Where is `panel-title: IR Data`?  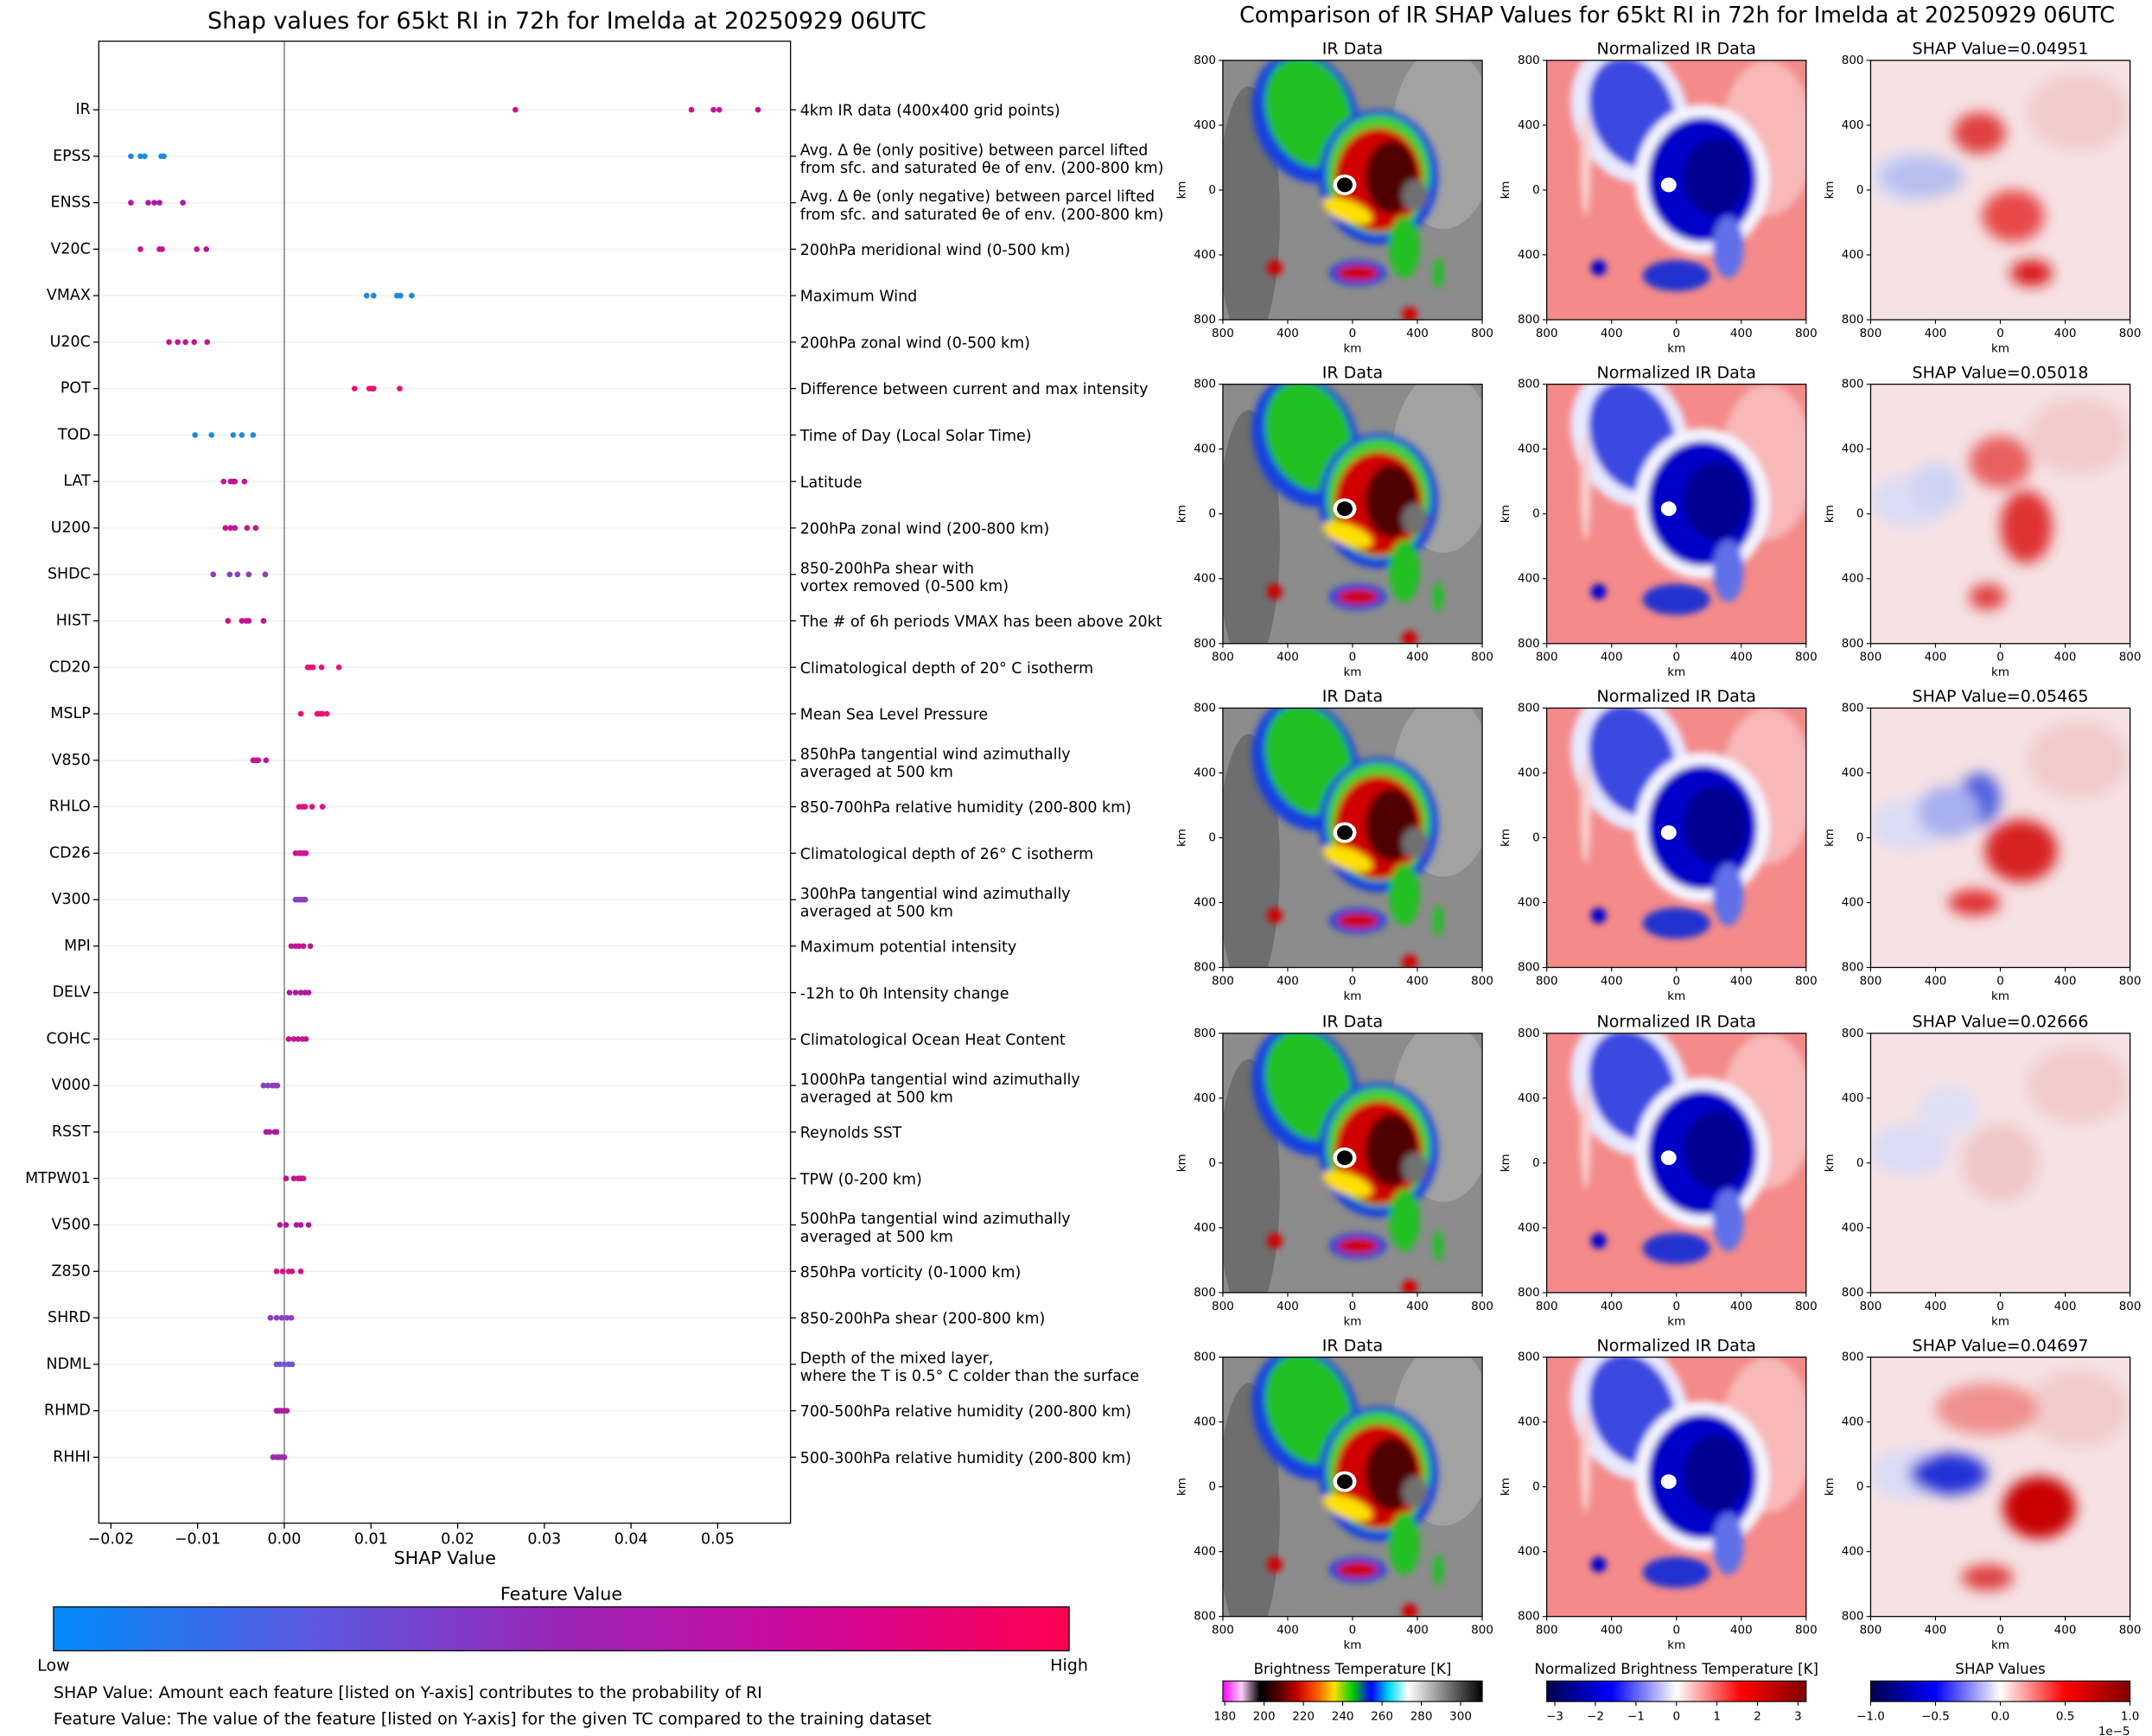 panel-title: IR Data is located at coordinates (1352, 49).